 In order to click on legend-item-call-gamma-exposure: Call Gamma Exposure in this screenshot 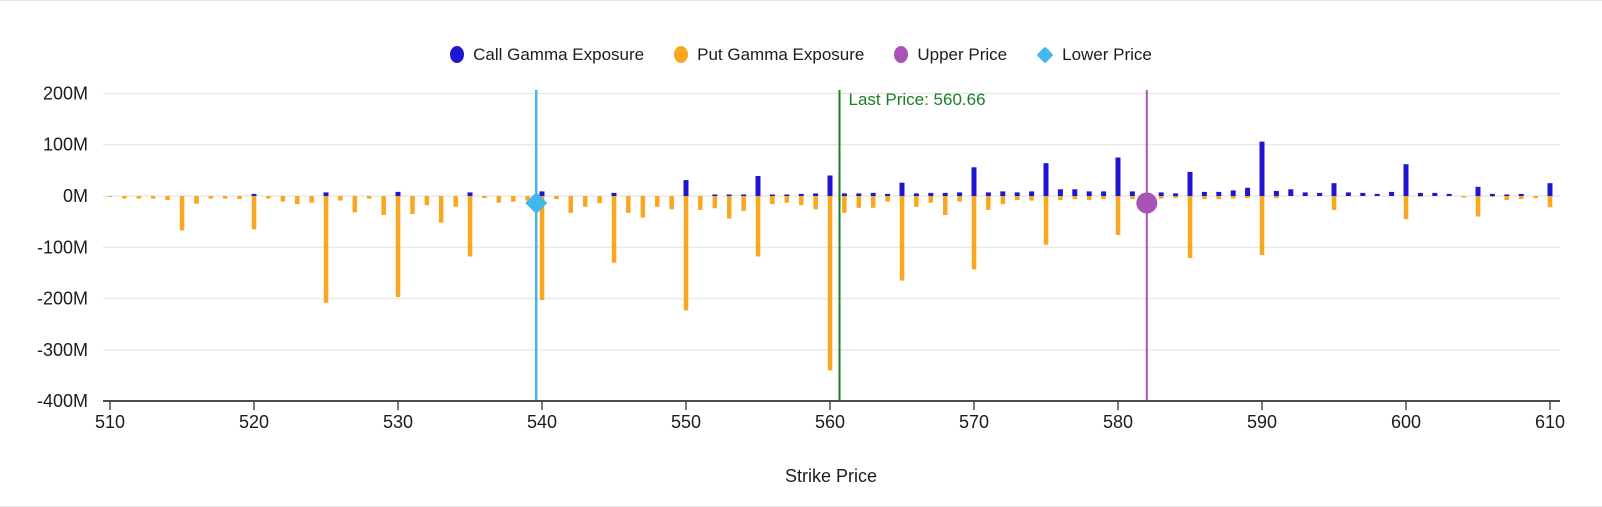, I will do `click(547, 54)`.